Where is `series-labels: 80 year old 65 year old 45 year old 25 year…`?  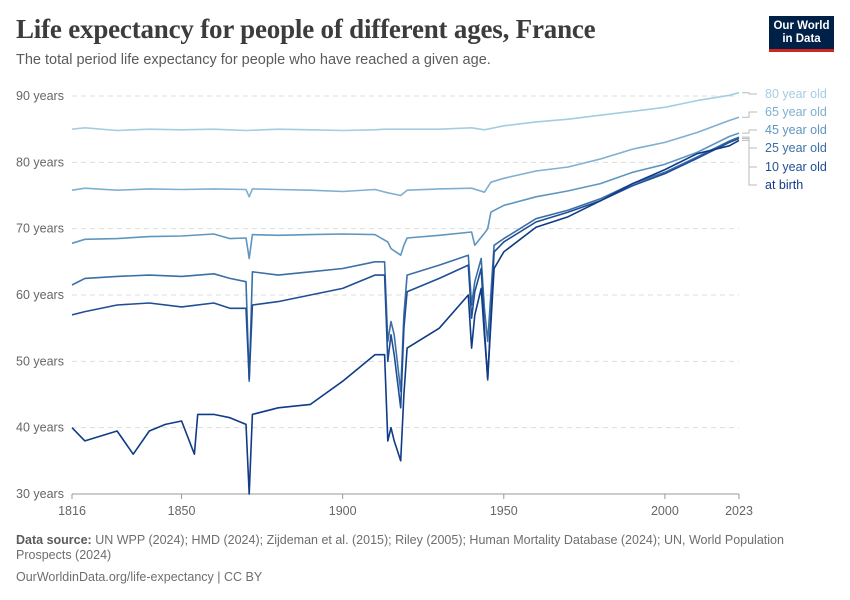
series-labels: 80 year old 65 year old 45 year old 25 year… is located at coordinates (784, 139).